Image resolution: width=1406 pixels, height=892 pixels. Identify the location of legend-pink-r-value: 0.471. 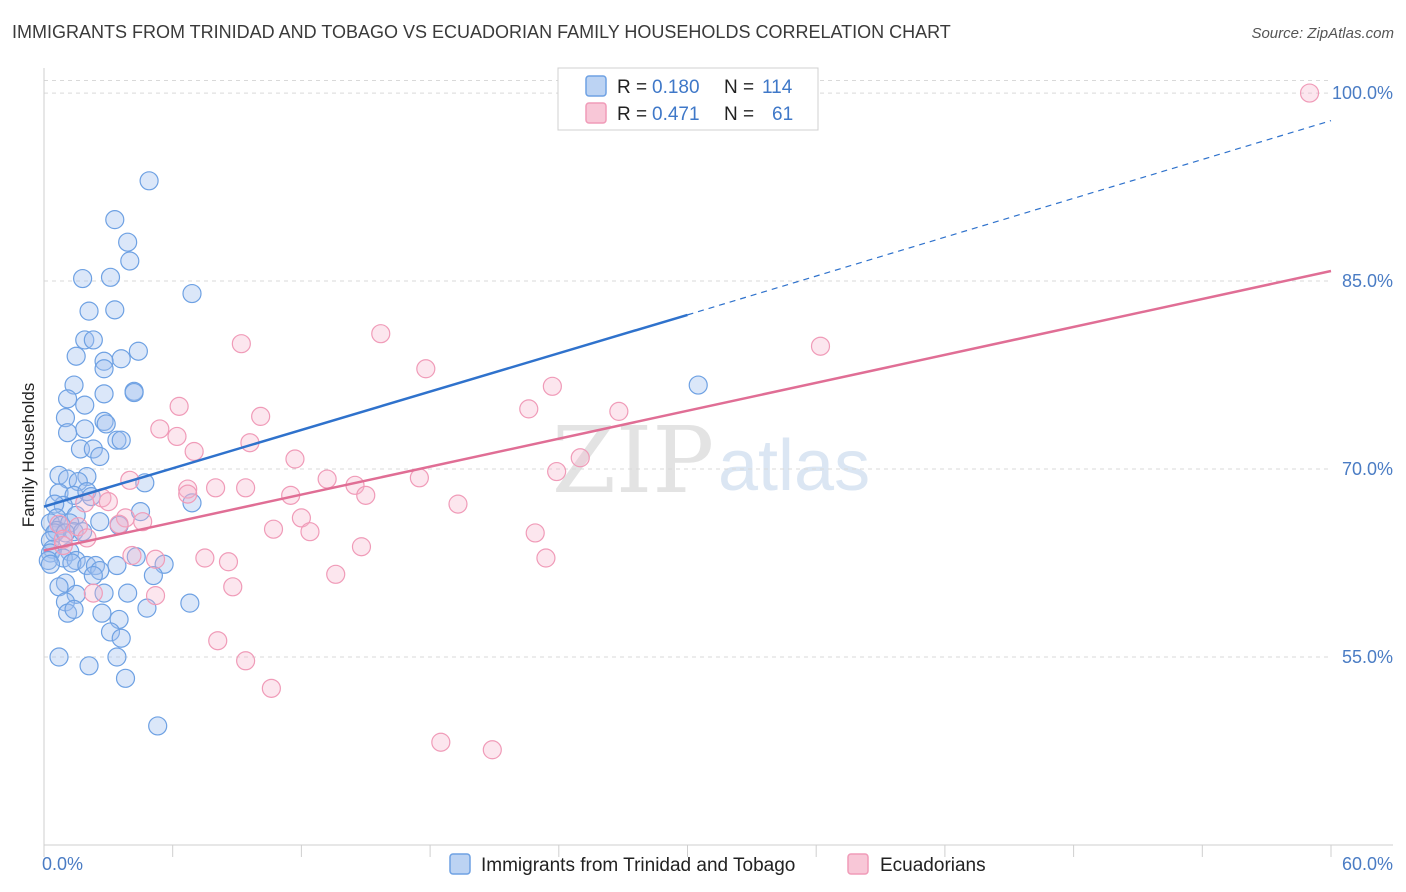
(676, 114).